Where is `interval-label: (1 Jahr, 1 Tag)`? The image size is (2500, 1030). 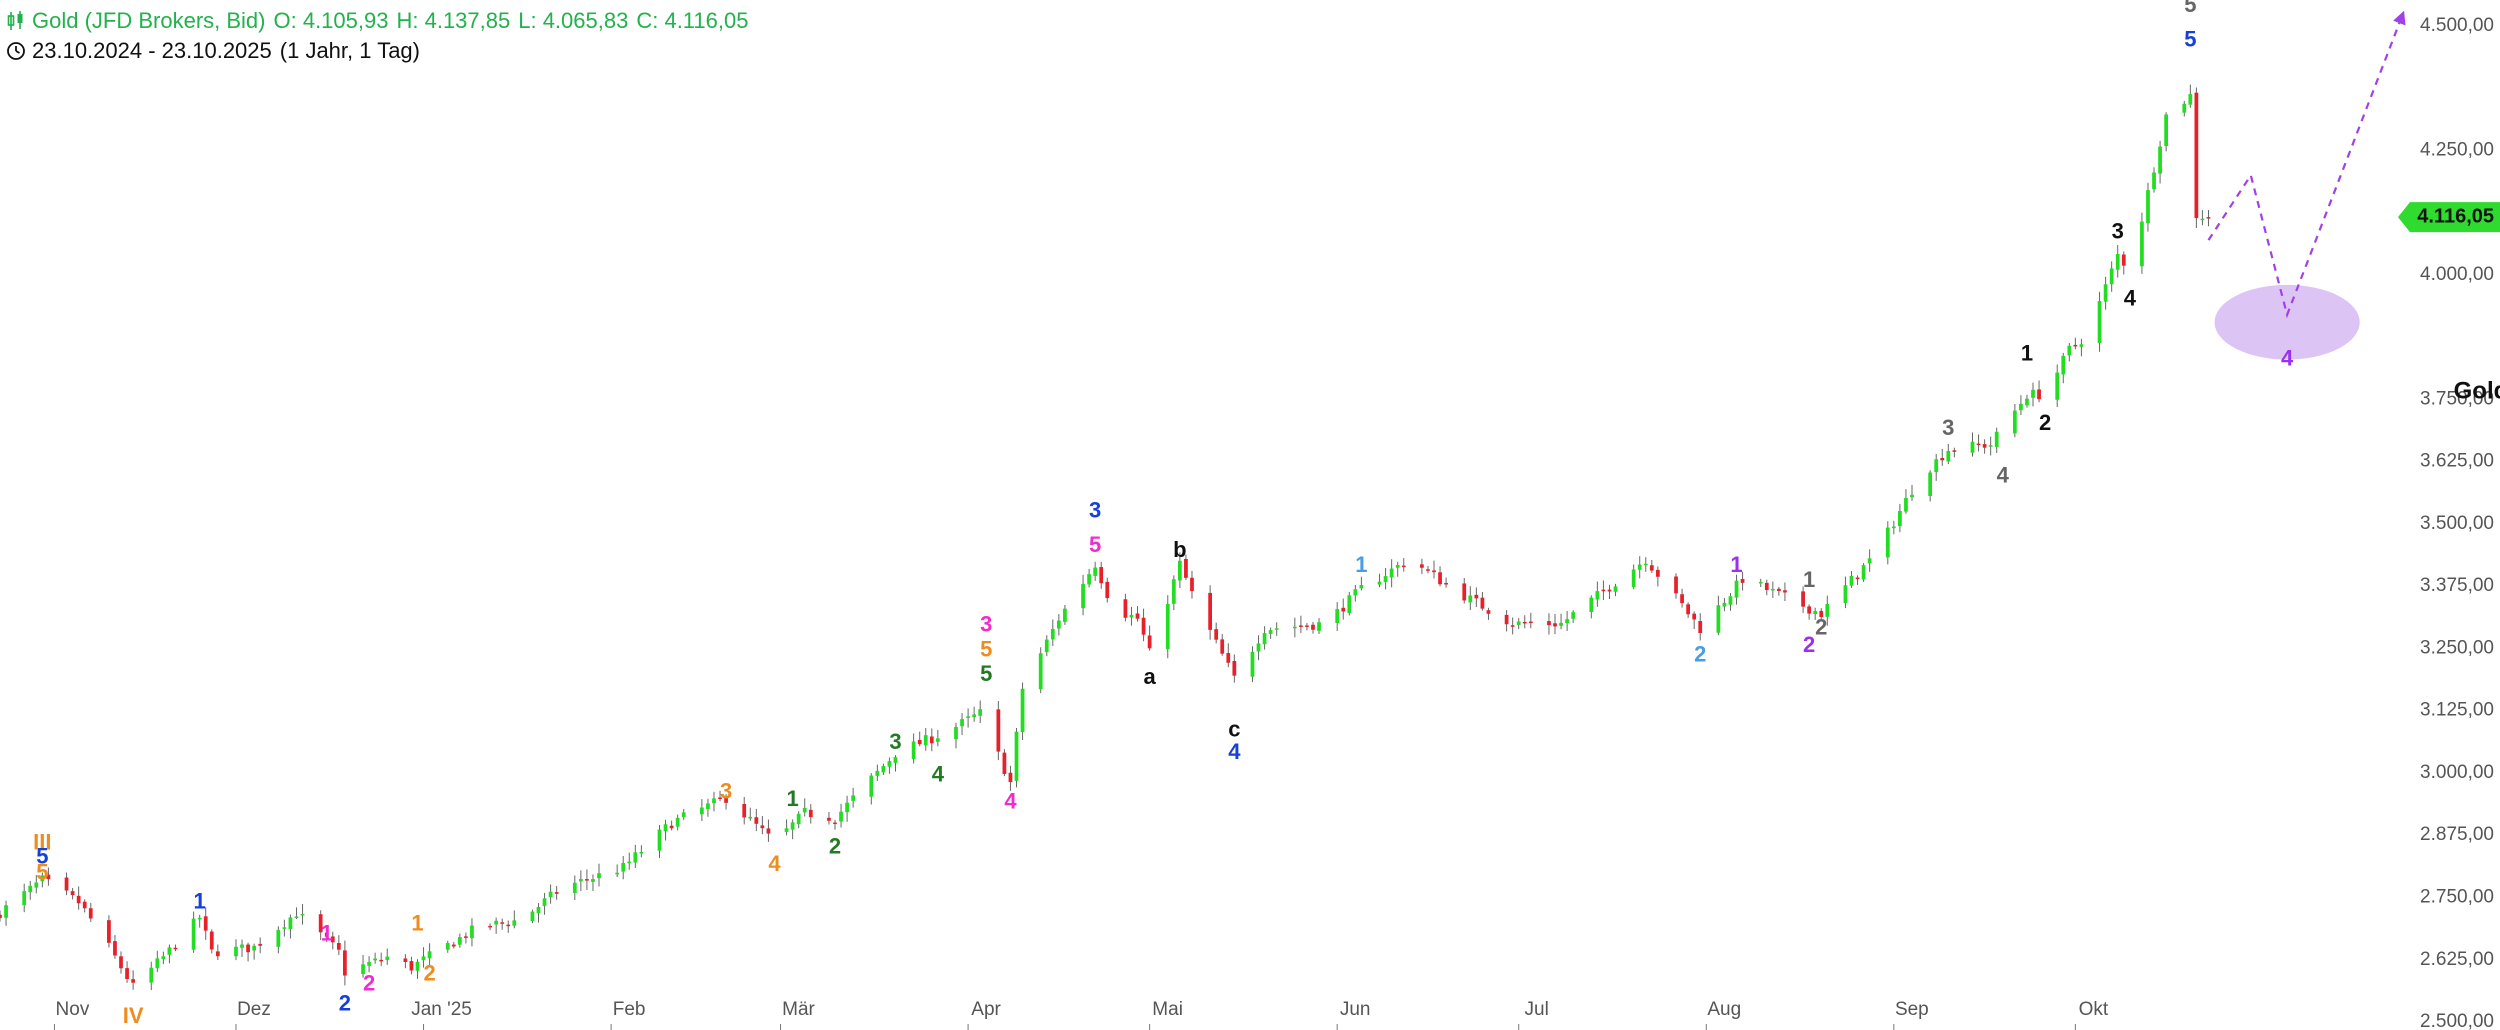 interval-label: (1 Jahr, 1 Tag) is located at coordinates (349, 50).